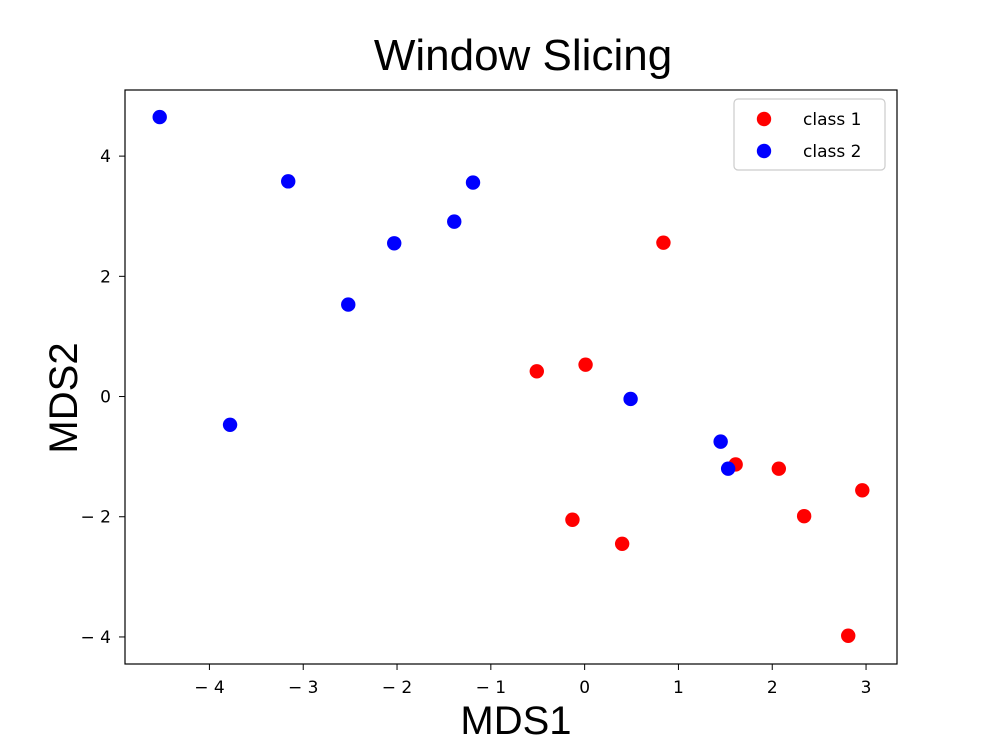  What do you see at coordinates (678, 688) in the screenshot?
I see `x-tick-label: 1` at bounding box center [678, 688].